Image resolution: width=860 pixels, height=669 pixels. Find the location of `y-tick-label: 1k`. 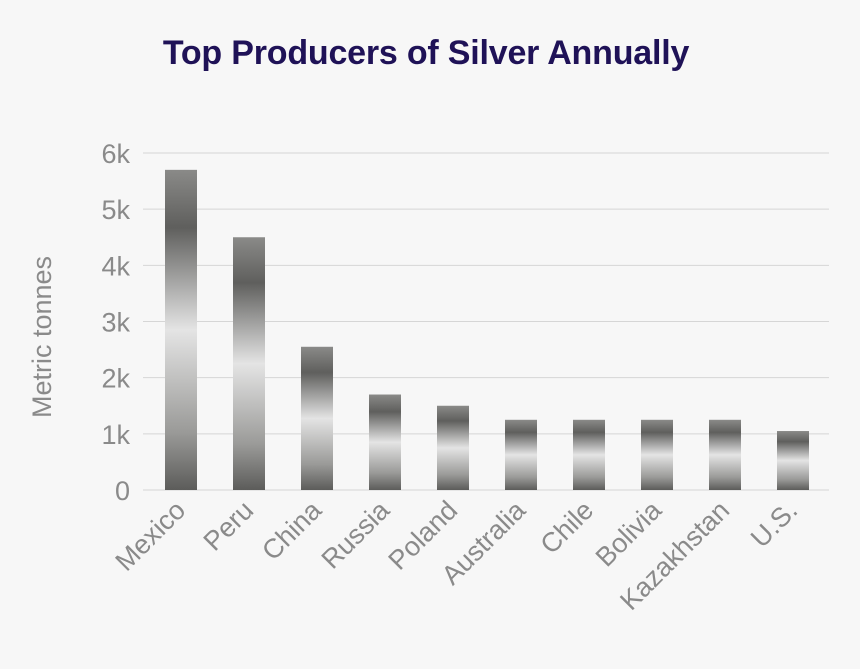

y-tick-label: 1k is located at coordinates (115, 435).